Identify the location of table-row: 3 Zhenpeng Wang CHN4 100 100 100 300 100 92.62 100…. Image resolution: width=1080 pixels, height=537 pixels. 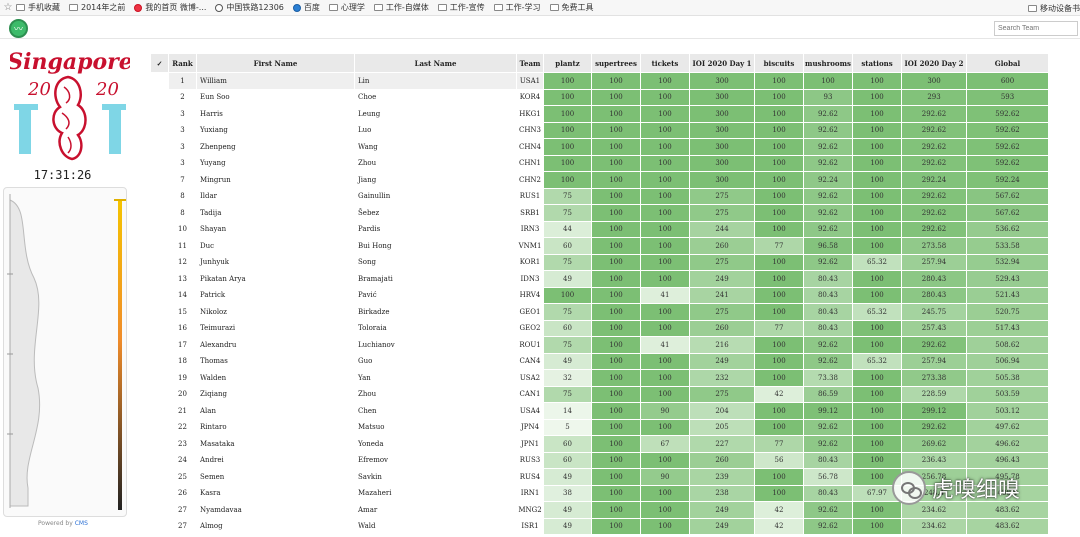
(599, 147).